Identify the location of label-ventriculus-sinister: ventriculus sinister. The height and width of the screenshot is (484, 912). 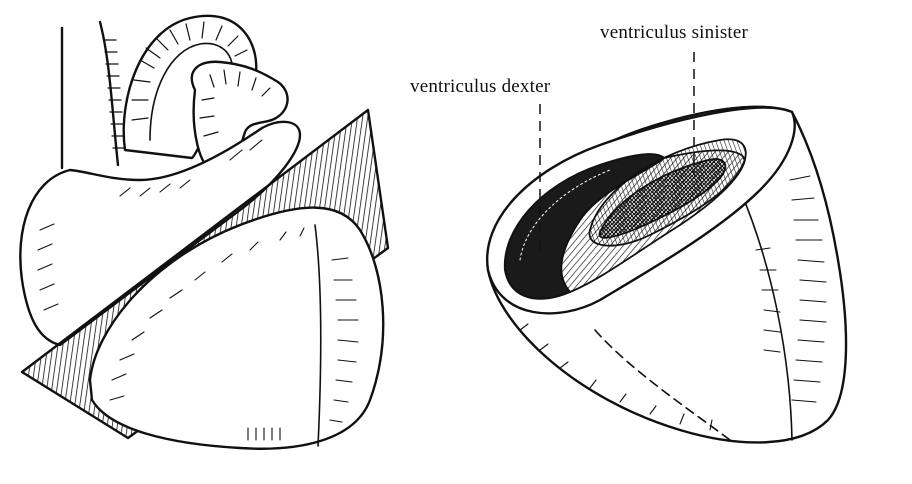
(674, 32).